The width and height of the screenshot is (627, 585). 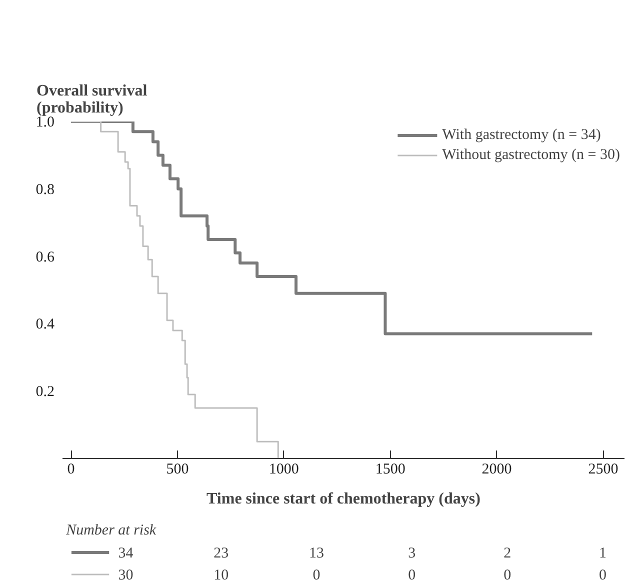 I want to click on y-tick-label: 0.2, so click(x=45, y=392).